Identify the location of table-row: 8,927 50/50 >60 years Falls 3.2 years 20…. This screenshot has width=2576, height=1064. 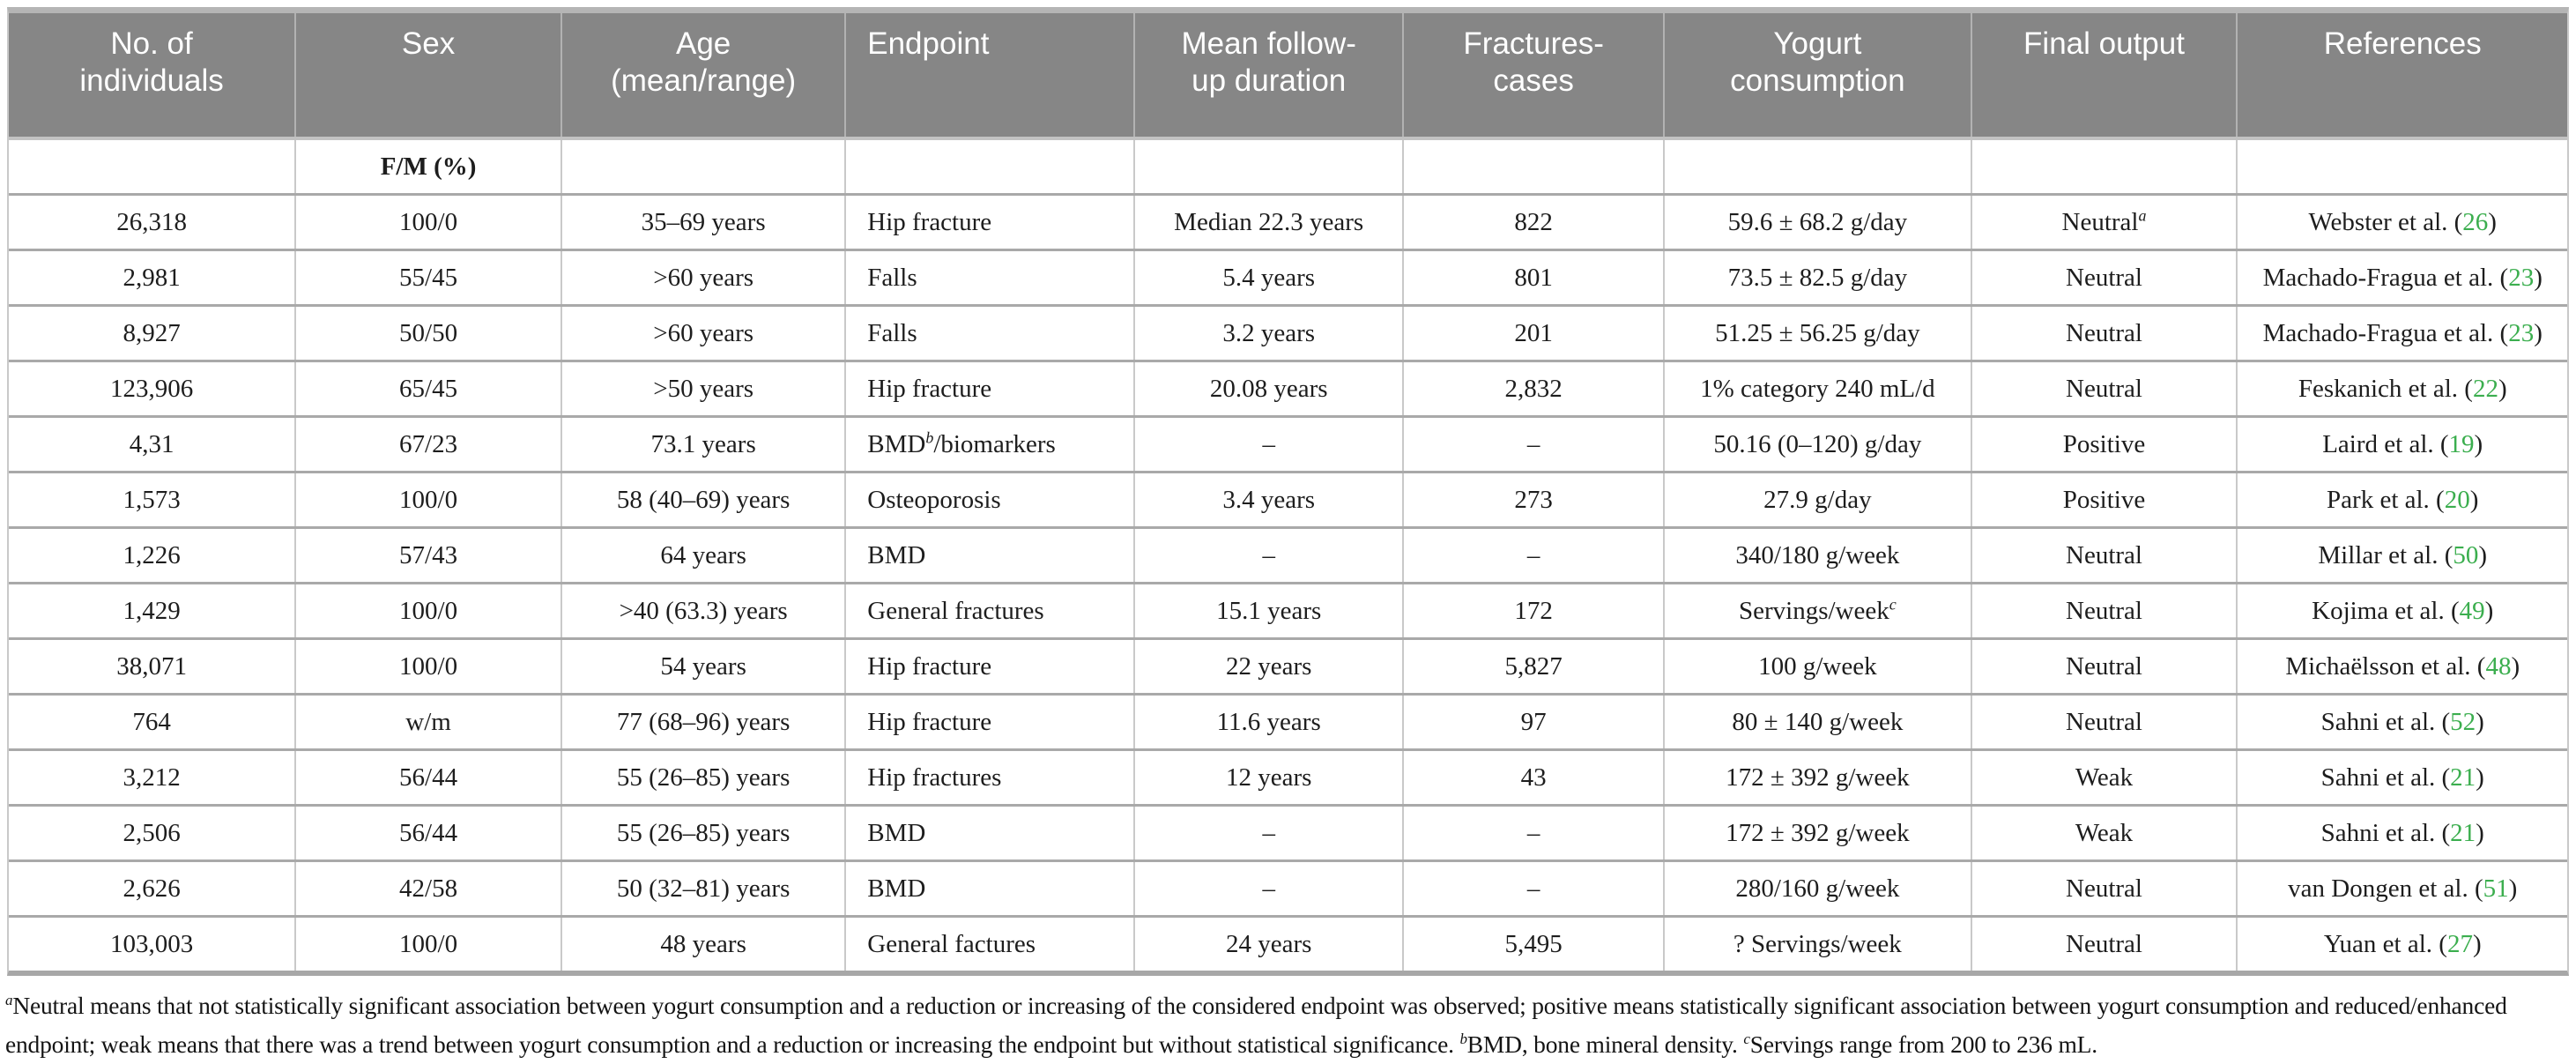
(1288, 332).